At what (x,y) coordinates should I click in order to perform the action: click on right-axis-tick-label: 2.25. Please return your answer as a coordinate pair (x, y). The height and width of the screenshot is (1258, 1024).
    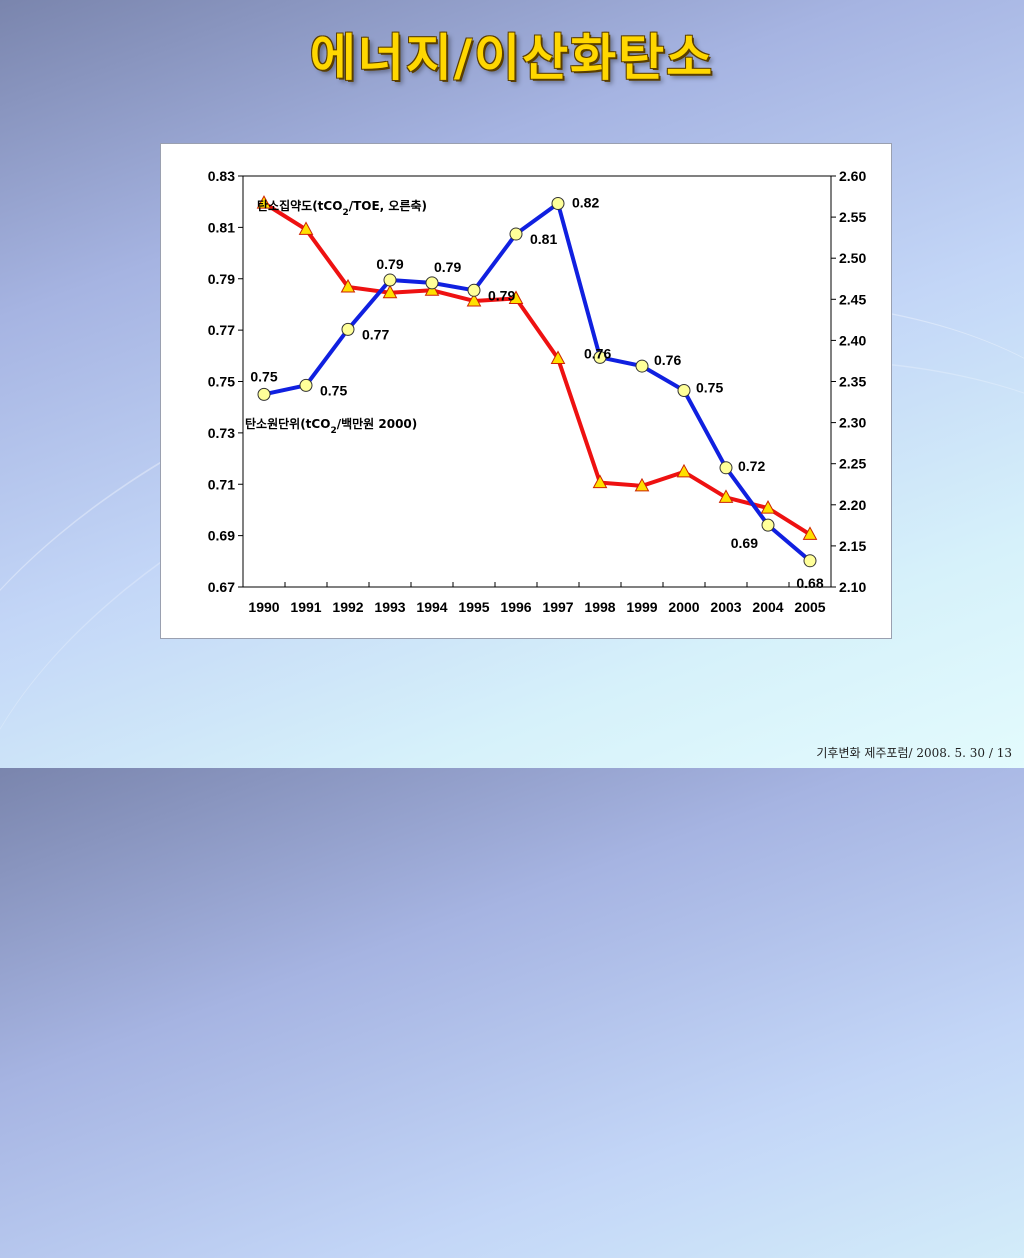
    Looking at the image, I should click on (852, 464).